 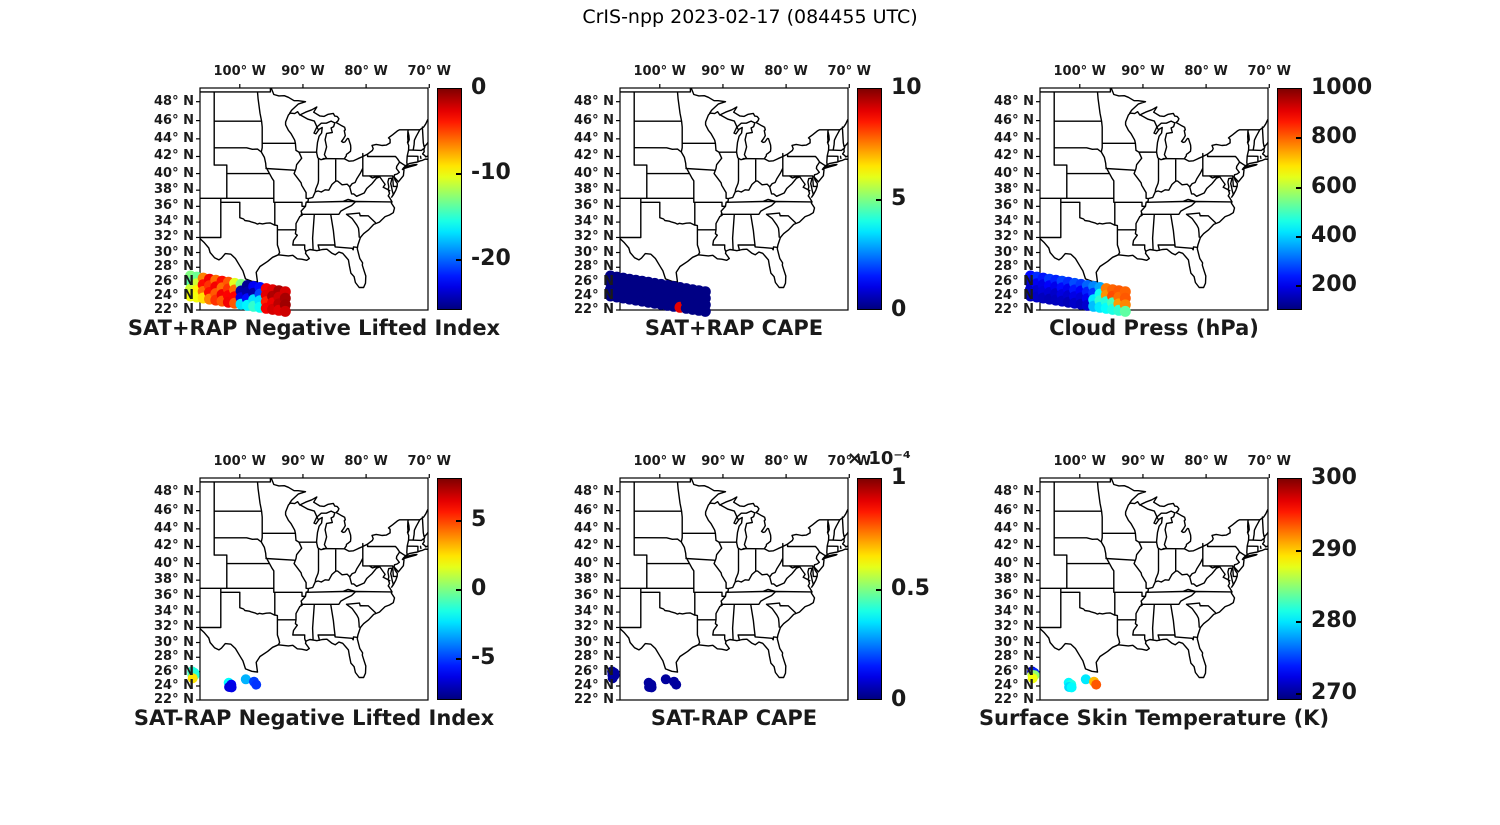 I want to click on lat-axis-label: 46° N, so click(x=594, y=510).